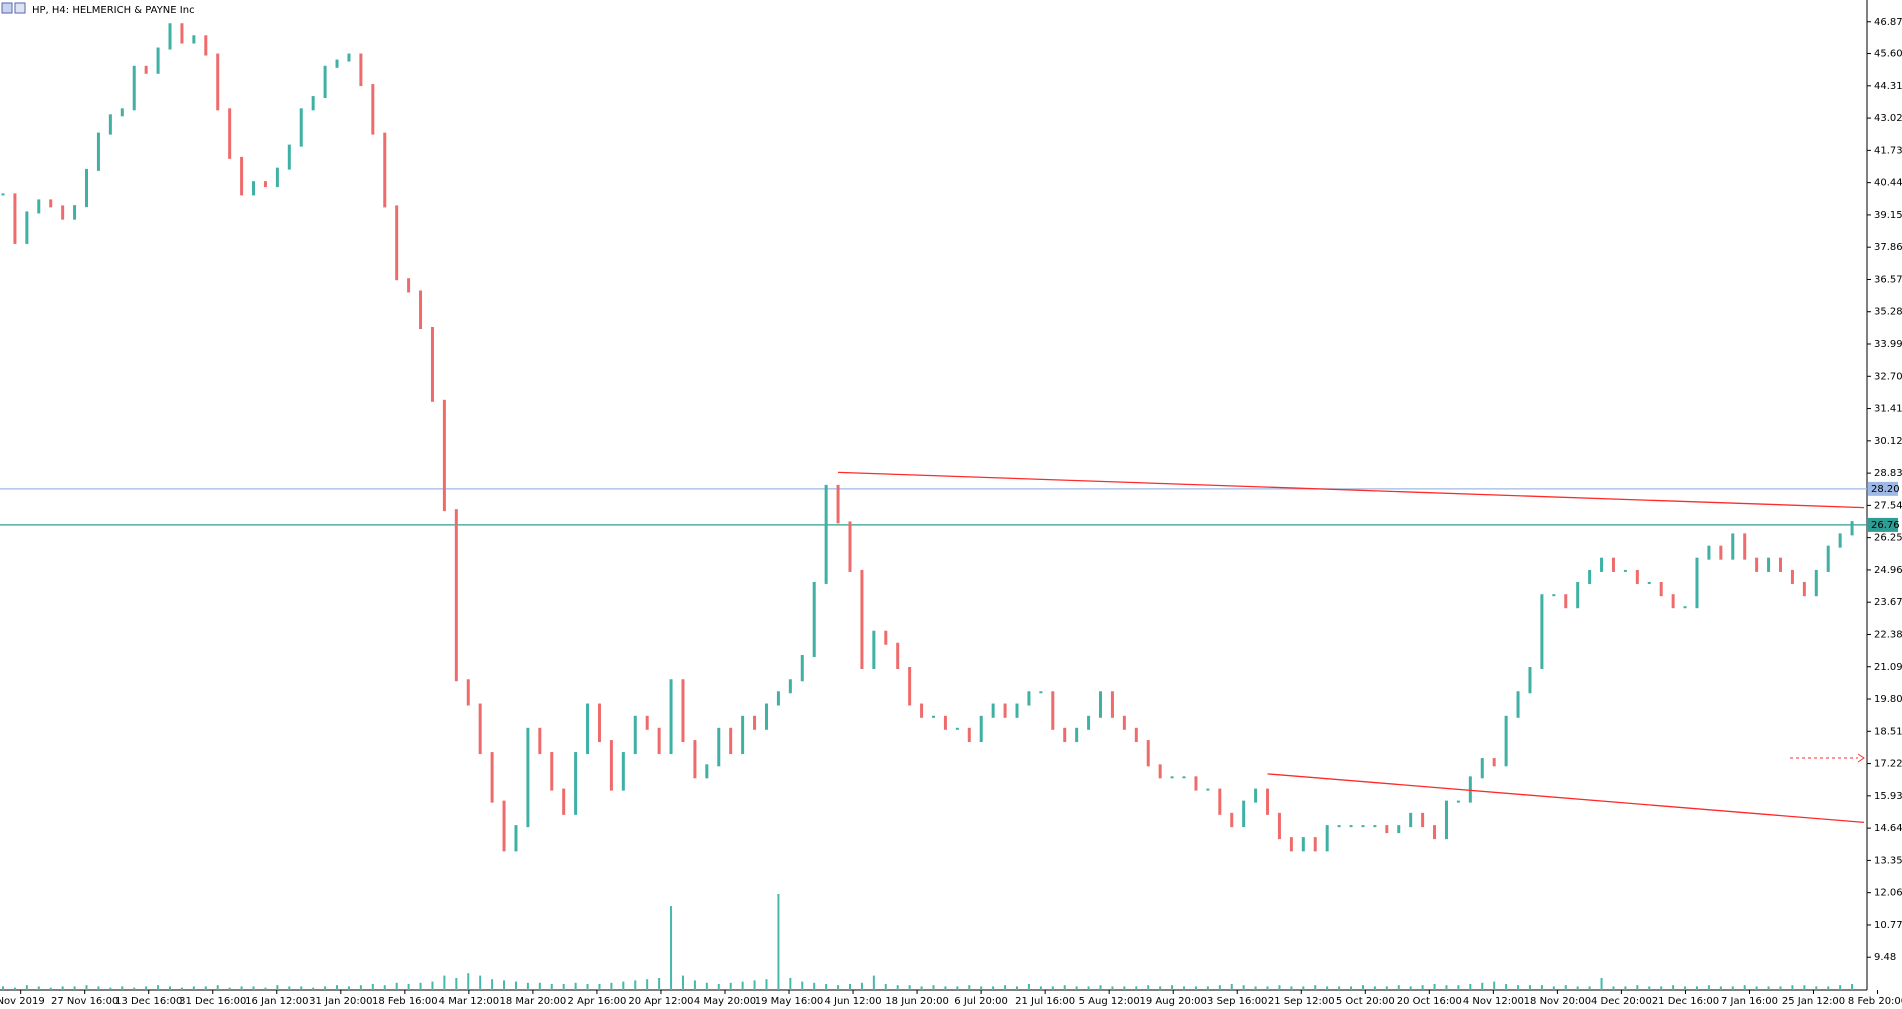 Image resolution: width=1902 pixels, height=1009 pixels. I want to click on y-tick-label: 31.41, so click(1888, 409).